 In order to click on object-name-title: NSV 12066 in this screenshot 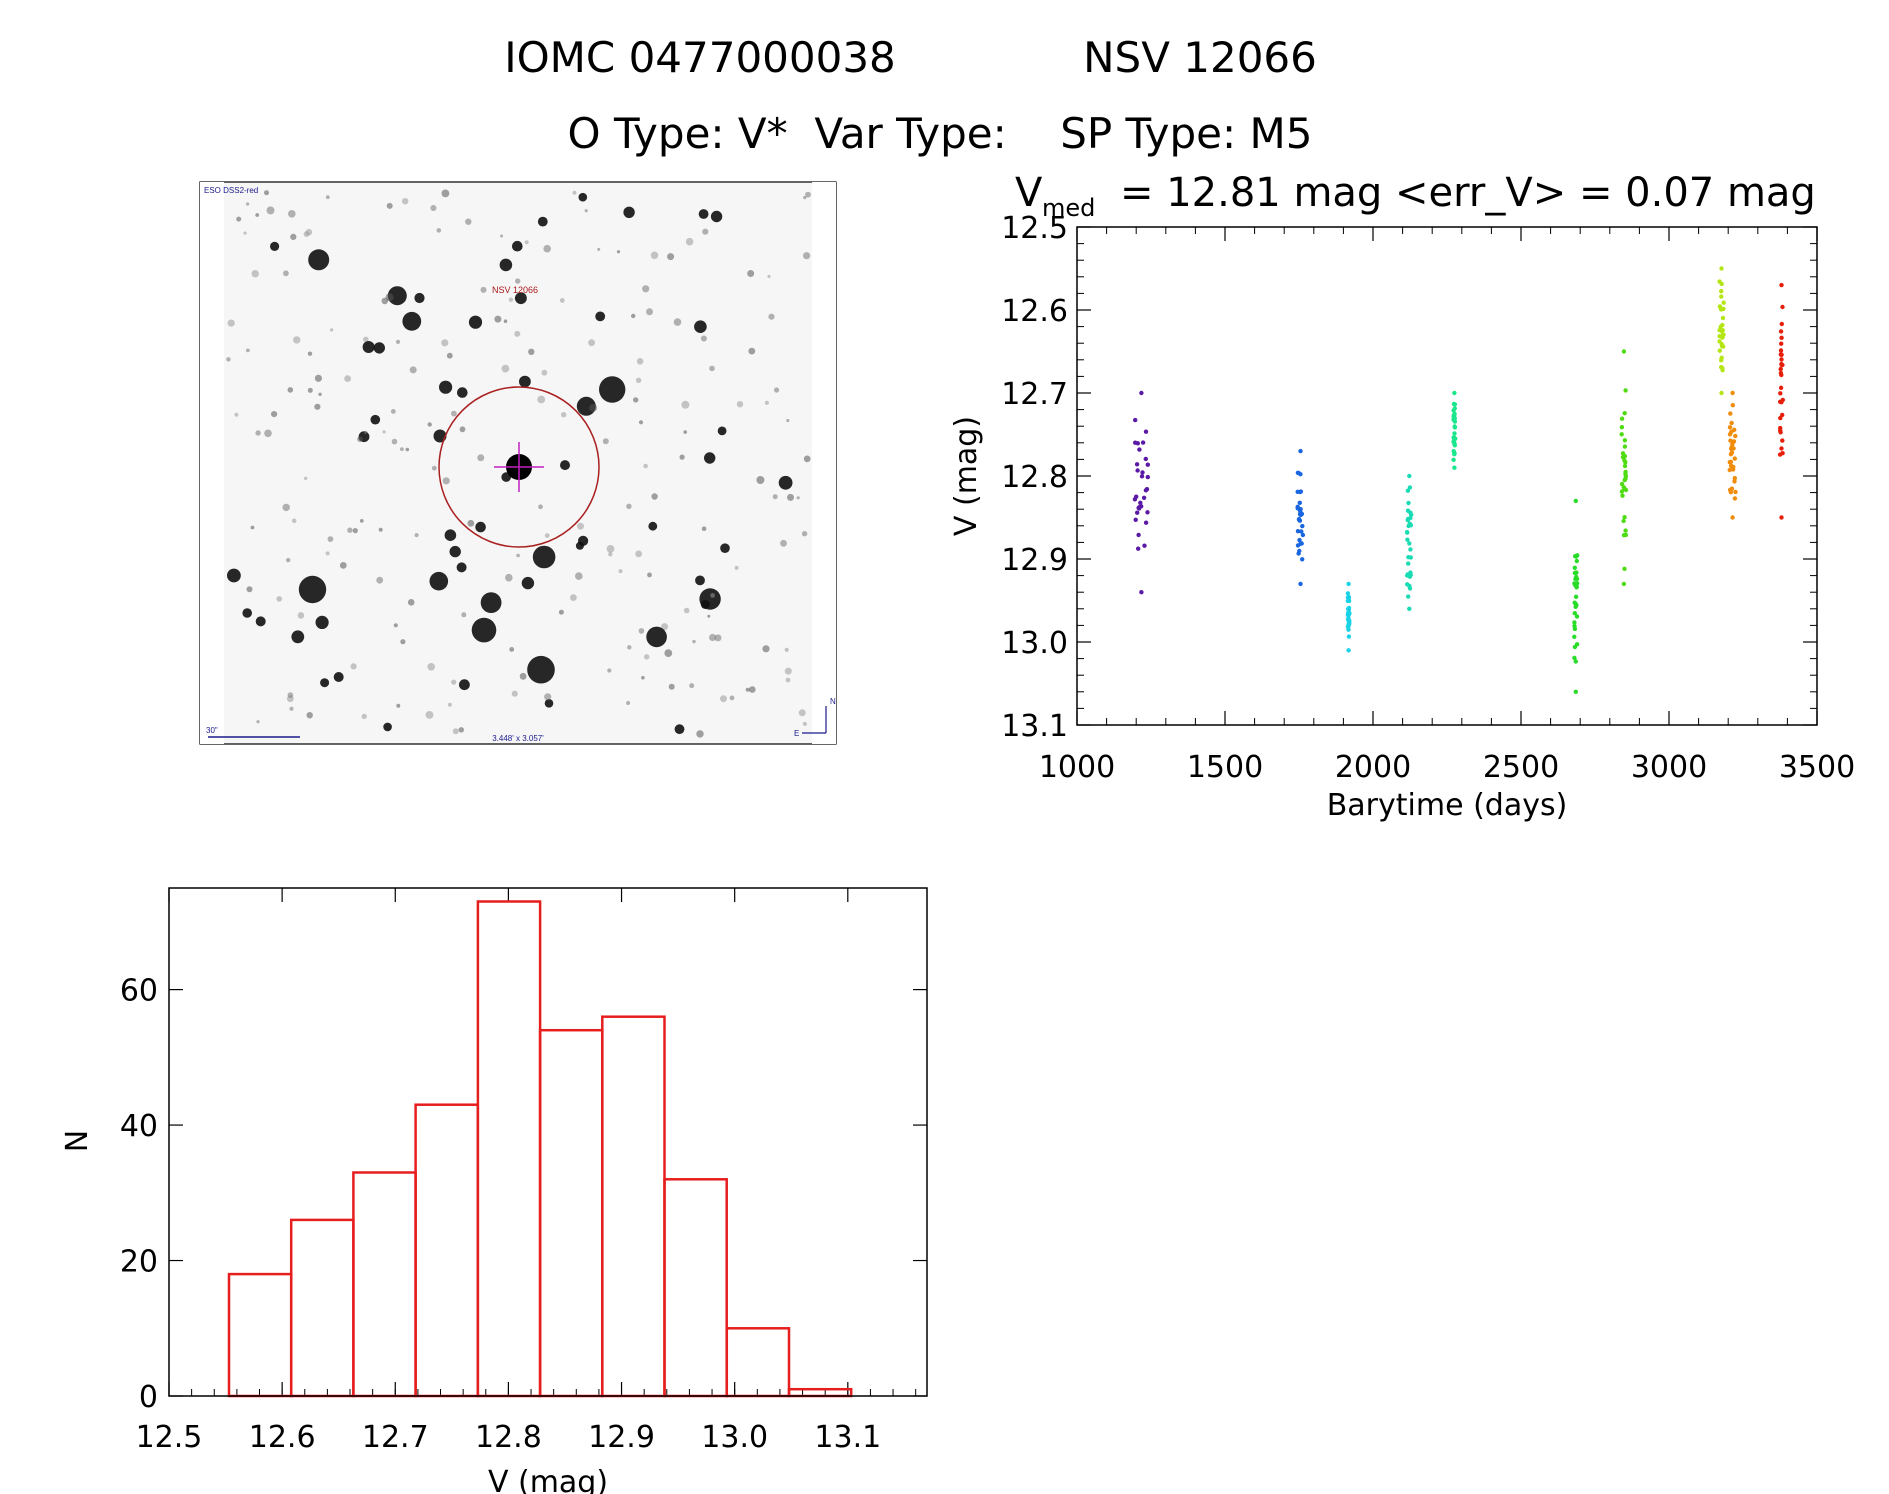, I will do `click(1200, 57)`.